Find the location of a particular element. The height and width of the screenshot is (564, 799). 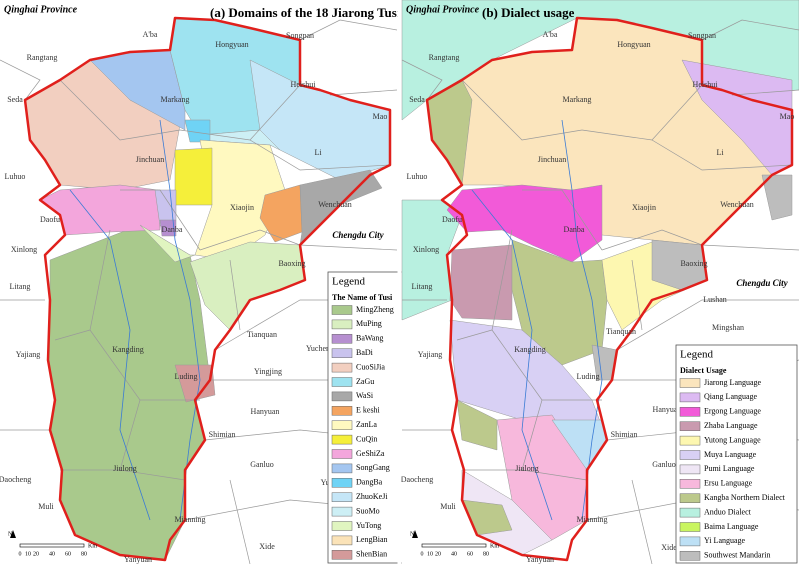

legend-label: Southwest Mandarin is located at coordinates (737, 555).